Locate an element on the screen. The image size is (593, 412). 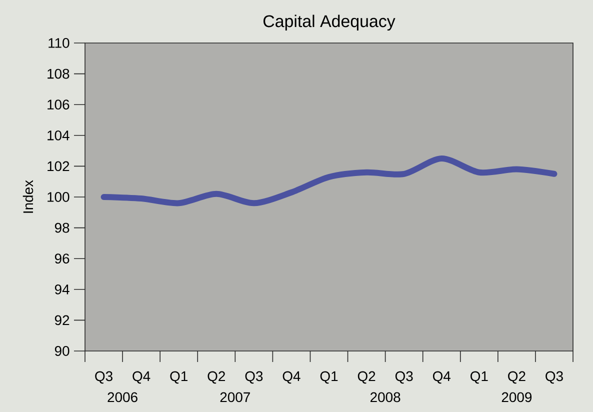
y-tick-label: 102 is located at coordinates (59, 166).